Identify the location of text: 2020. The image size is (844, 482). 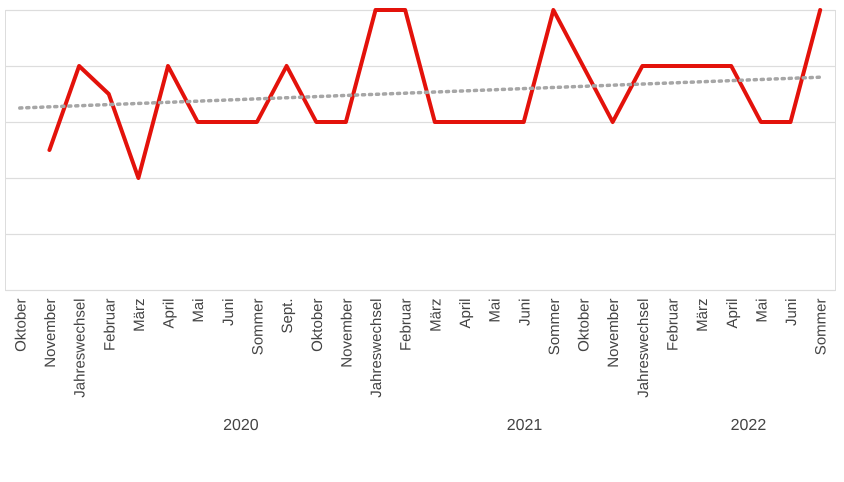
(241, 425).